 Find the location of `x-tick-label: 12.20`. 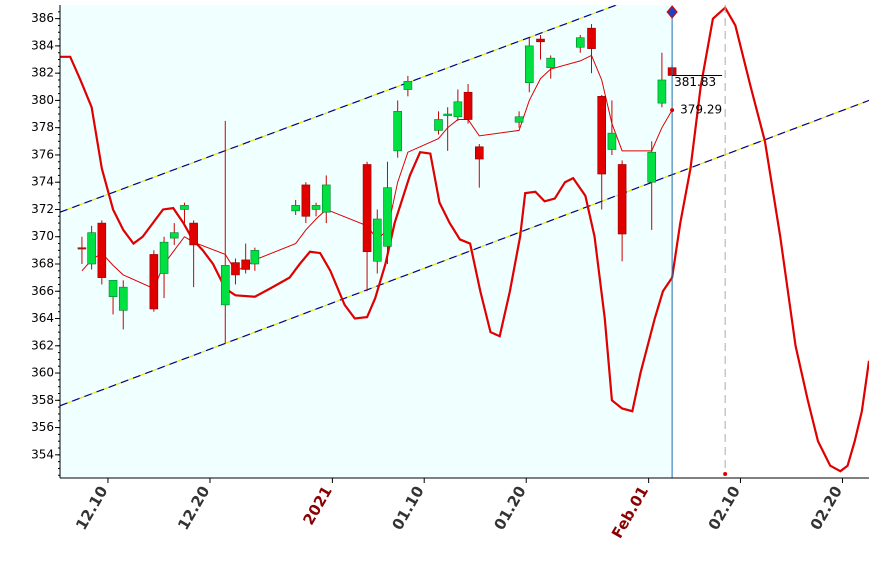

x-tick-label: 12.20 is located at coordinates (193, 508).